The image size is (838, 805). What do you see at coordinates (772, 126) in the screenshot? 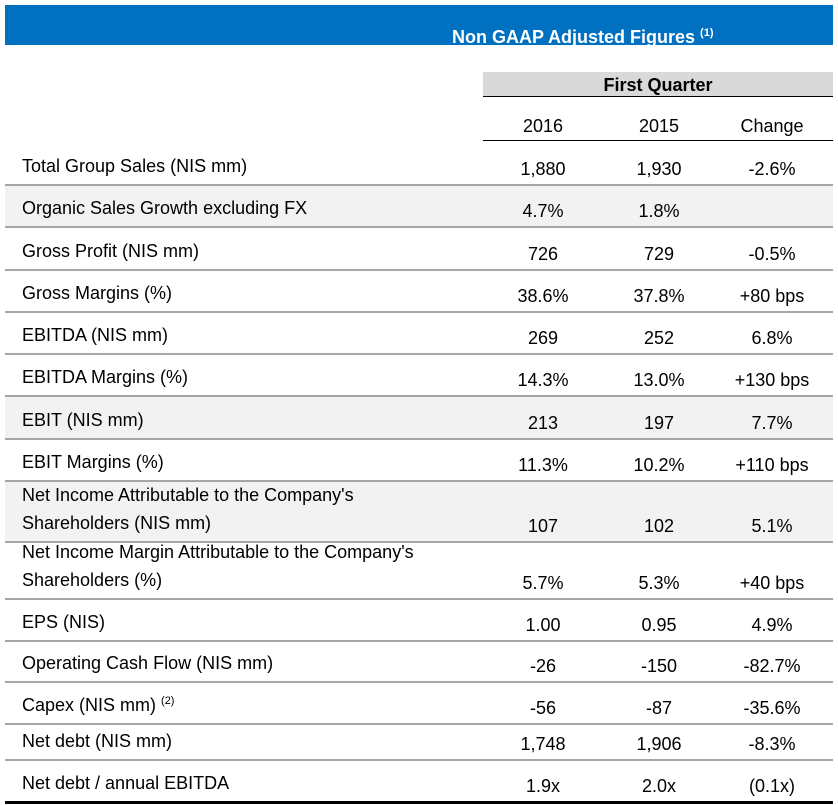
I see `col-change: Change` at bounding box center [772, 126].